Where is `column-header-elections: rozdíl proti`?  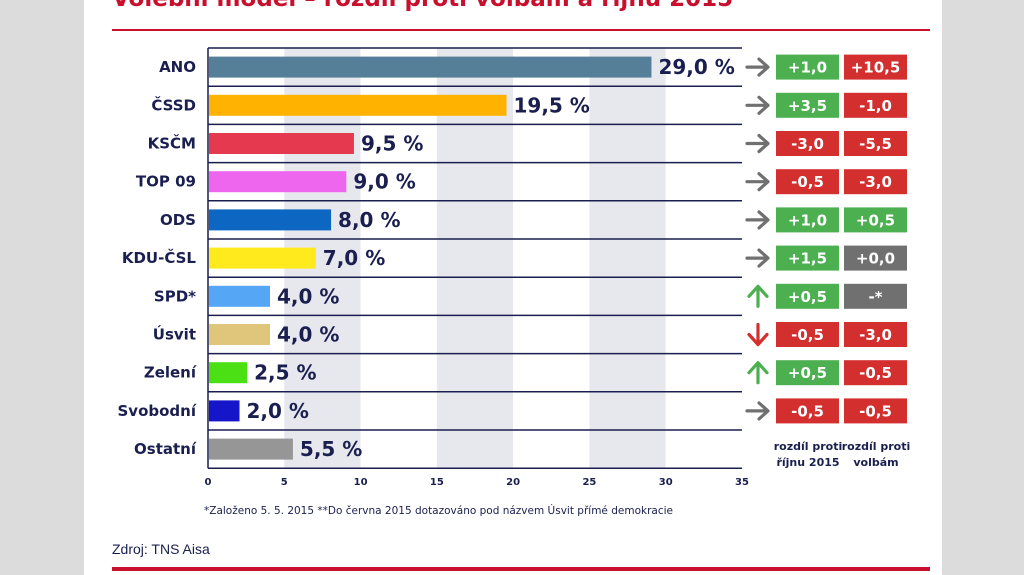
column-header-elections: rozdíl proti is located at coordinates (876, 446).